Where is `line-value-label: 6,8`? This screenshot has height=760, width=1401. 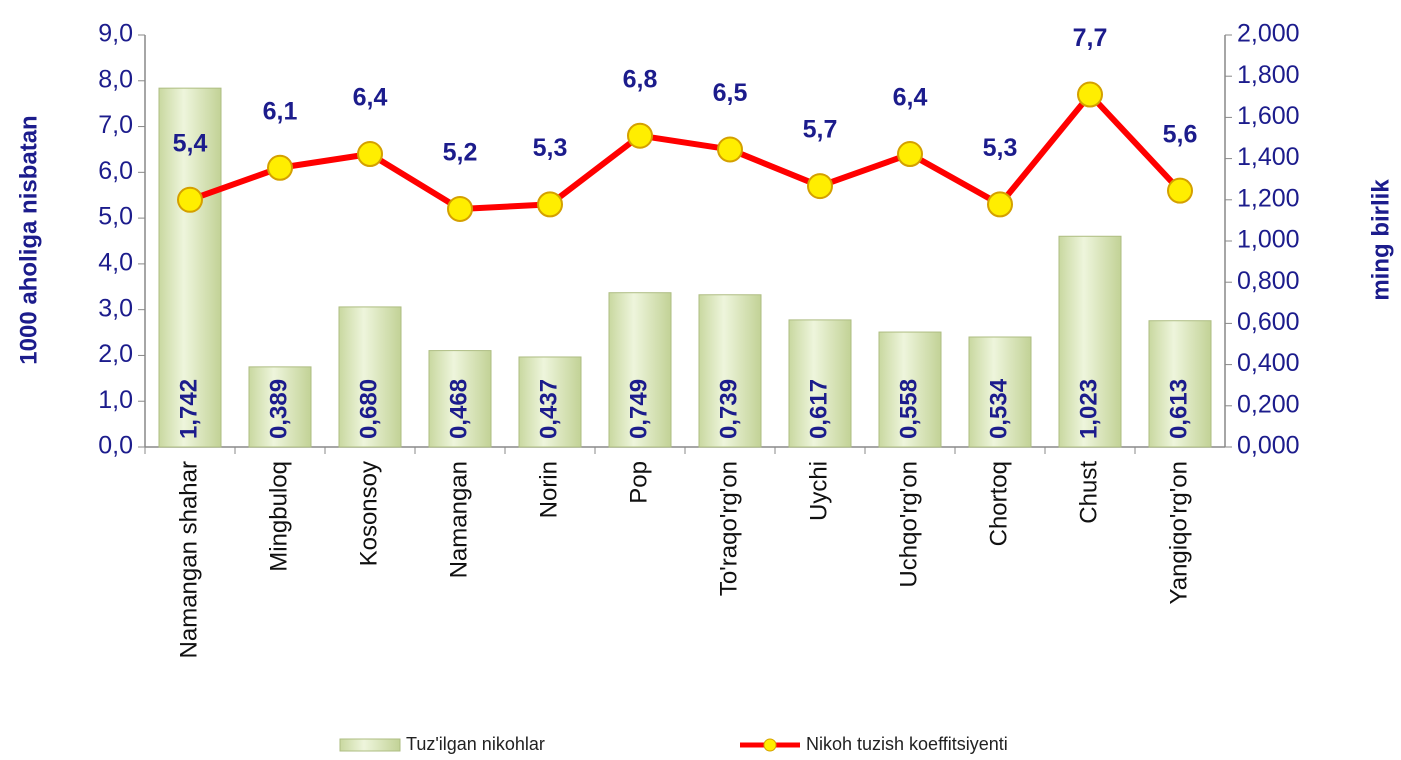
line-value-label: 6,8 is located at coordinates (640, 79).